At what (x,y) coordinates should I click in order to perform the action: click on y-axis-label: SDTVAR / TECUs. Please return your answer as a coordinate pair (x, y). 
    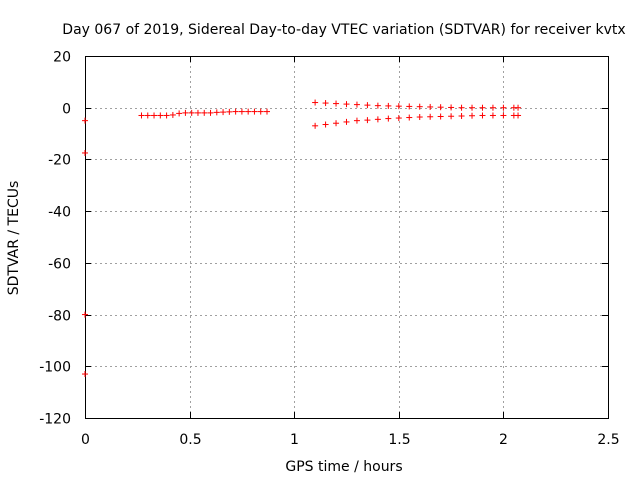
    Looking at the image, I should click on (14, 238).